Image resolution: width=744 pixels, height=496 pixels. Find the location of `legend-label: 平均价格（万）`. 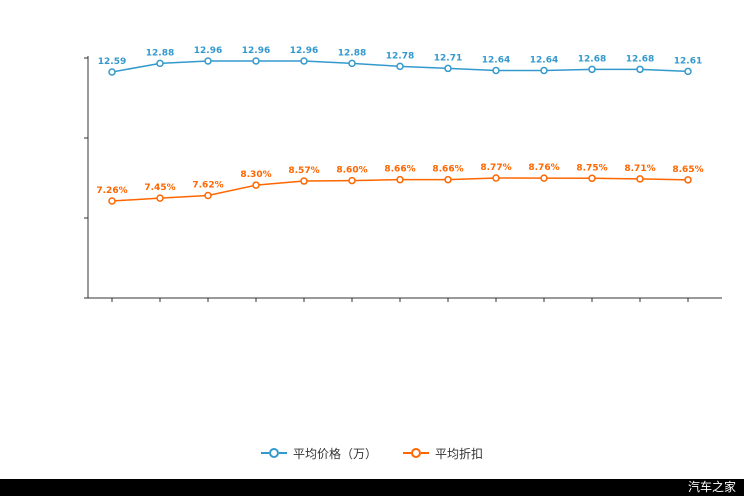

legend-label: 平均价格（万） is located at coordinates (334, 453).